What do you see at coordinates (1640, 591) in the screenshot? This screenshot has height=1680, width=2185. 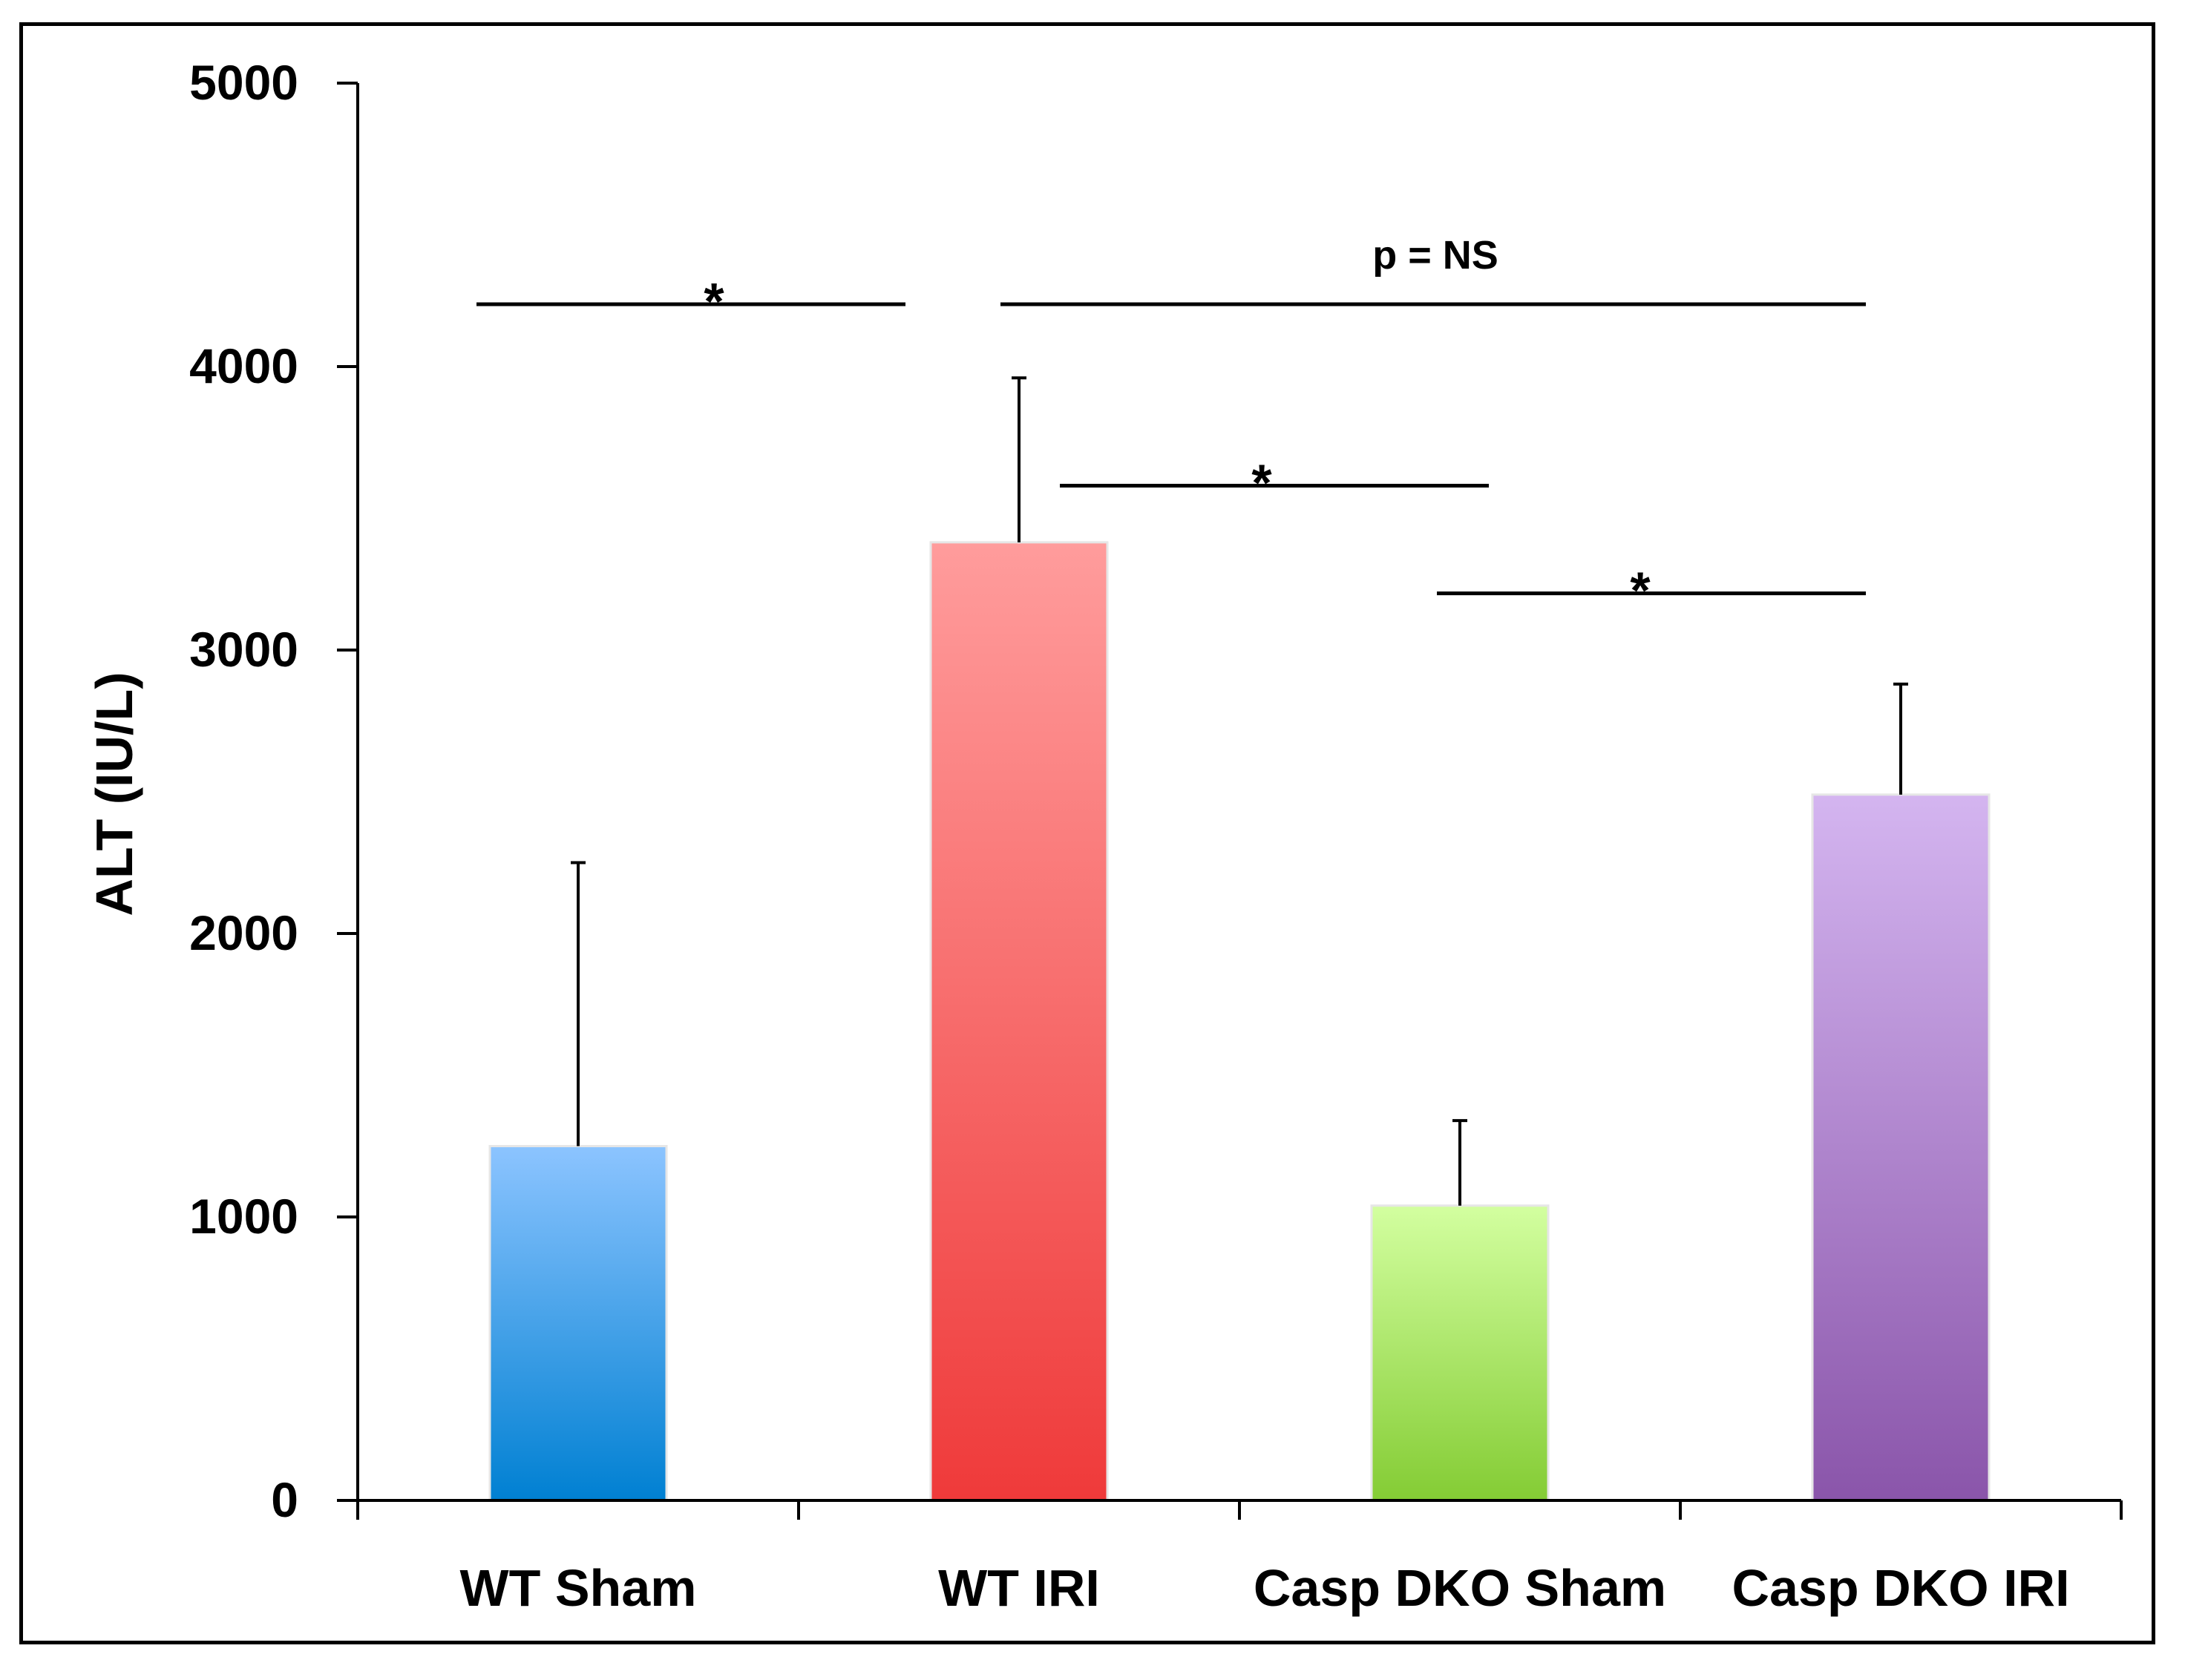 I see `significance-label-3: *` at bounding box center [1640, 591].